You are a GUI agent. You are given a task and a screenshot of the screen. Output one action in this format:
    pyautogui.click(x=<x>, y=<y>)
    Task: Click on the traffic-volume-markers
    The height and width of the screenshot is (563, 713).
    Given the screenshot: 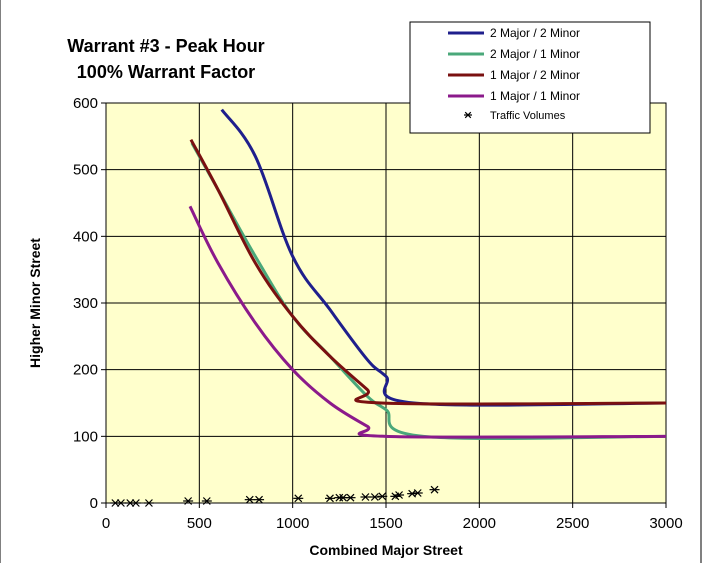 What is the action you would take?
    pyautogui.click(x=275, y=496)
    